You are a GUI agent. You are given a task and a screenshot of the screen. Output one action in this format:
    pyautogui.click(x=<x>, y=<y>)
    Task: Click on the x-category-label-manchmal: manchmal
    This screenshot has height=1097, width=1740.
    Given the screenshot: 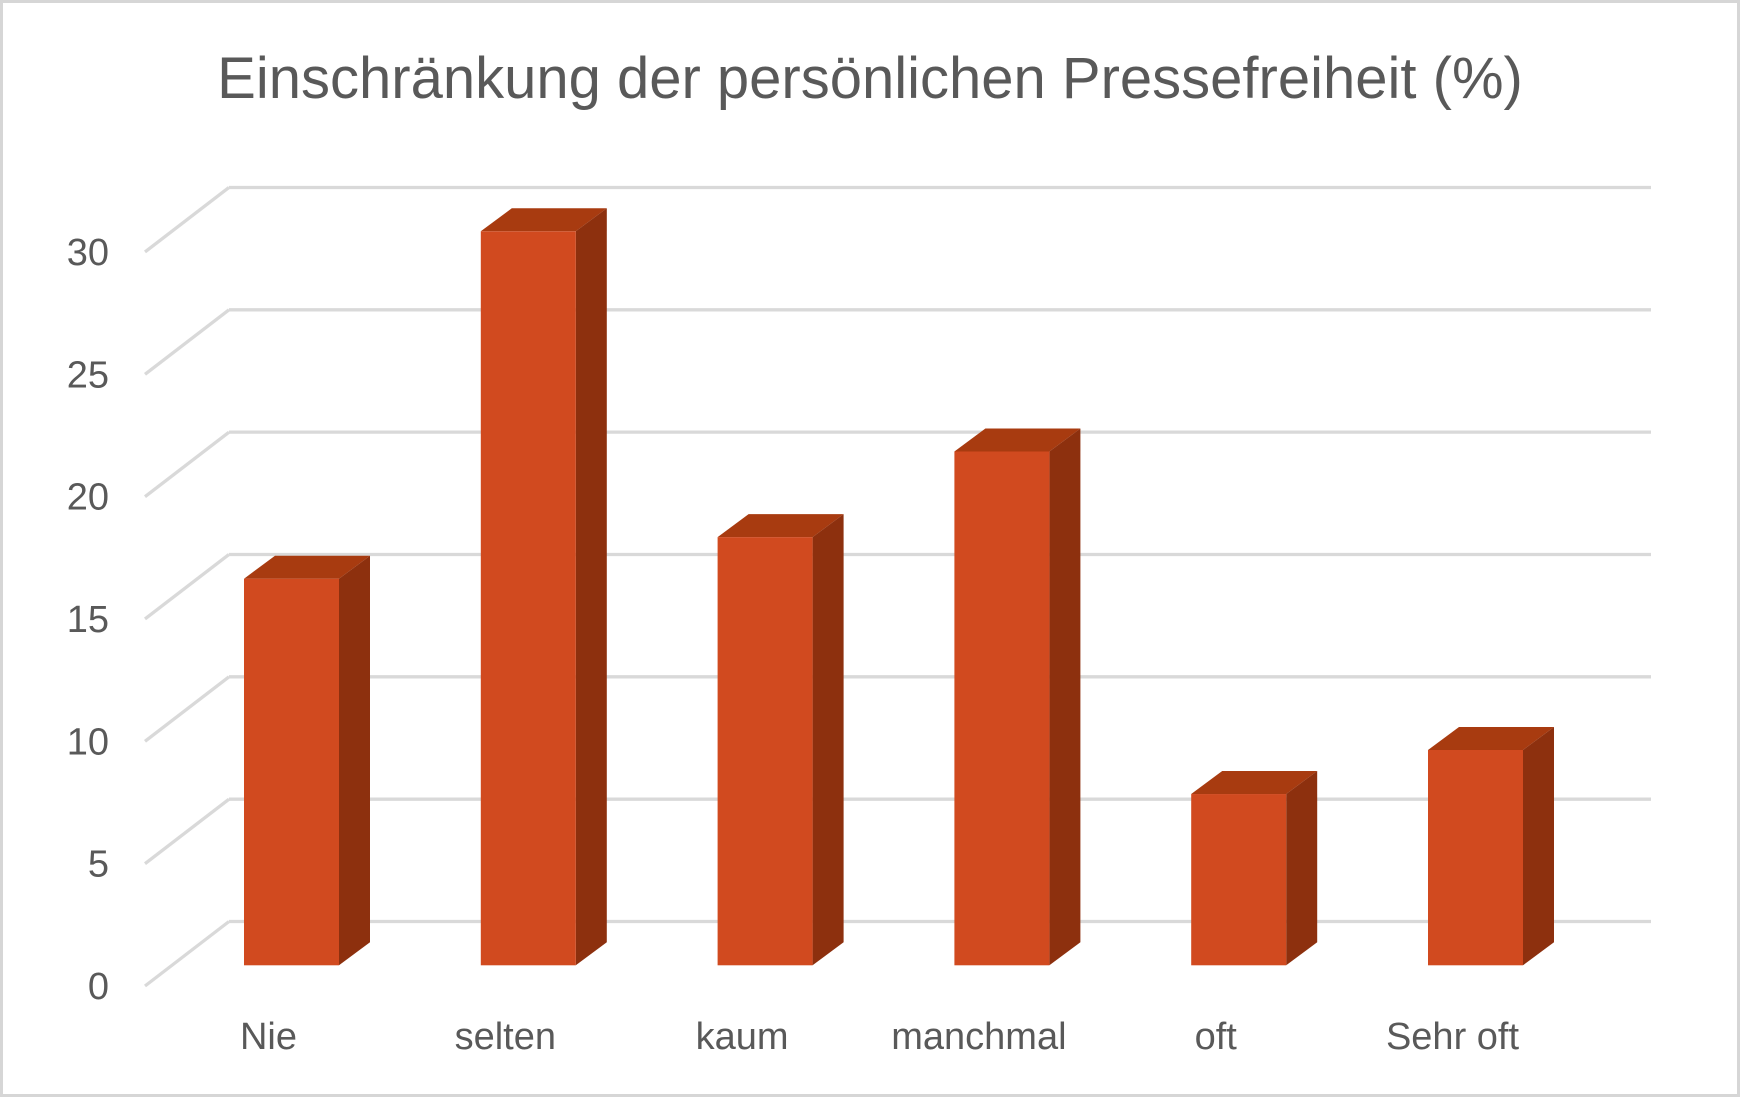 What is the action you would take?
    pyautogui.click(x=978, y=1037)
    